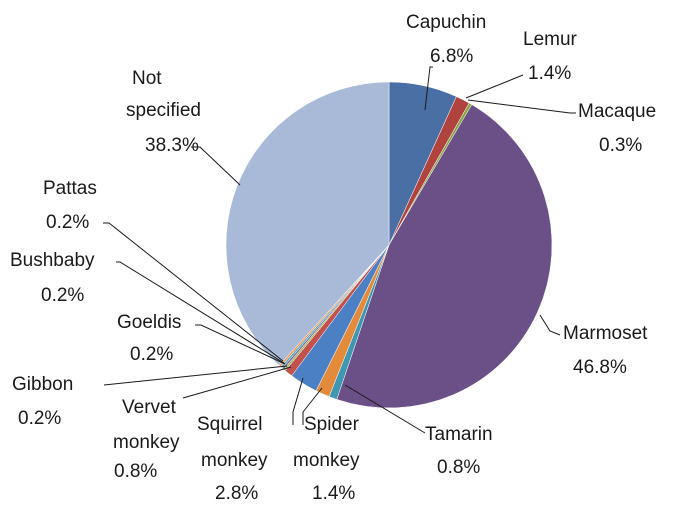 This screenshot has width=681, height=512. What do you see at coordinates (459, 434) in the screenshot?
I see `data-label-name-tamarin: Tamarin` at bounding box center [459, 434].